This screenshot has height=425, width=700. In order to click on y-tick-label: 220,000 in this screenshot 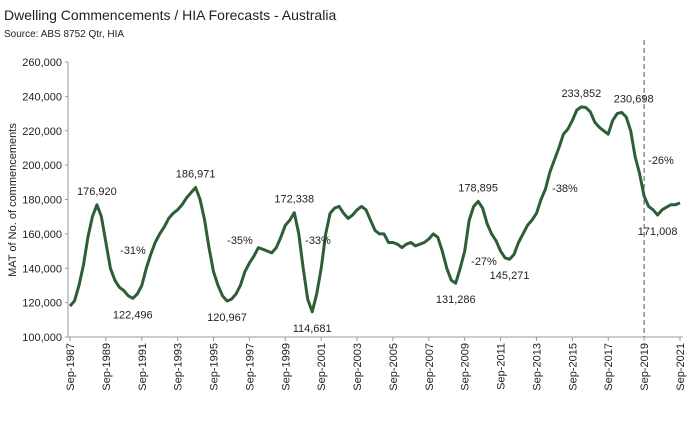, I will do `click(42, 132)`.